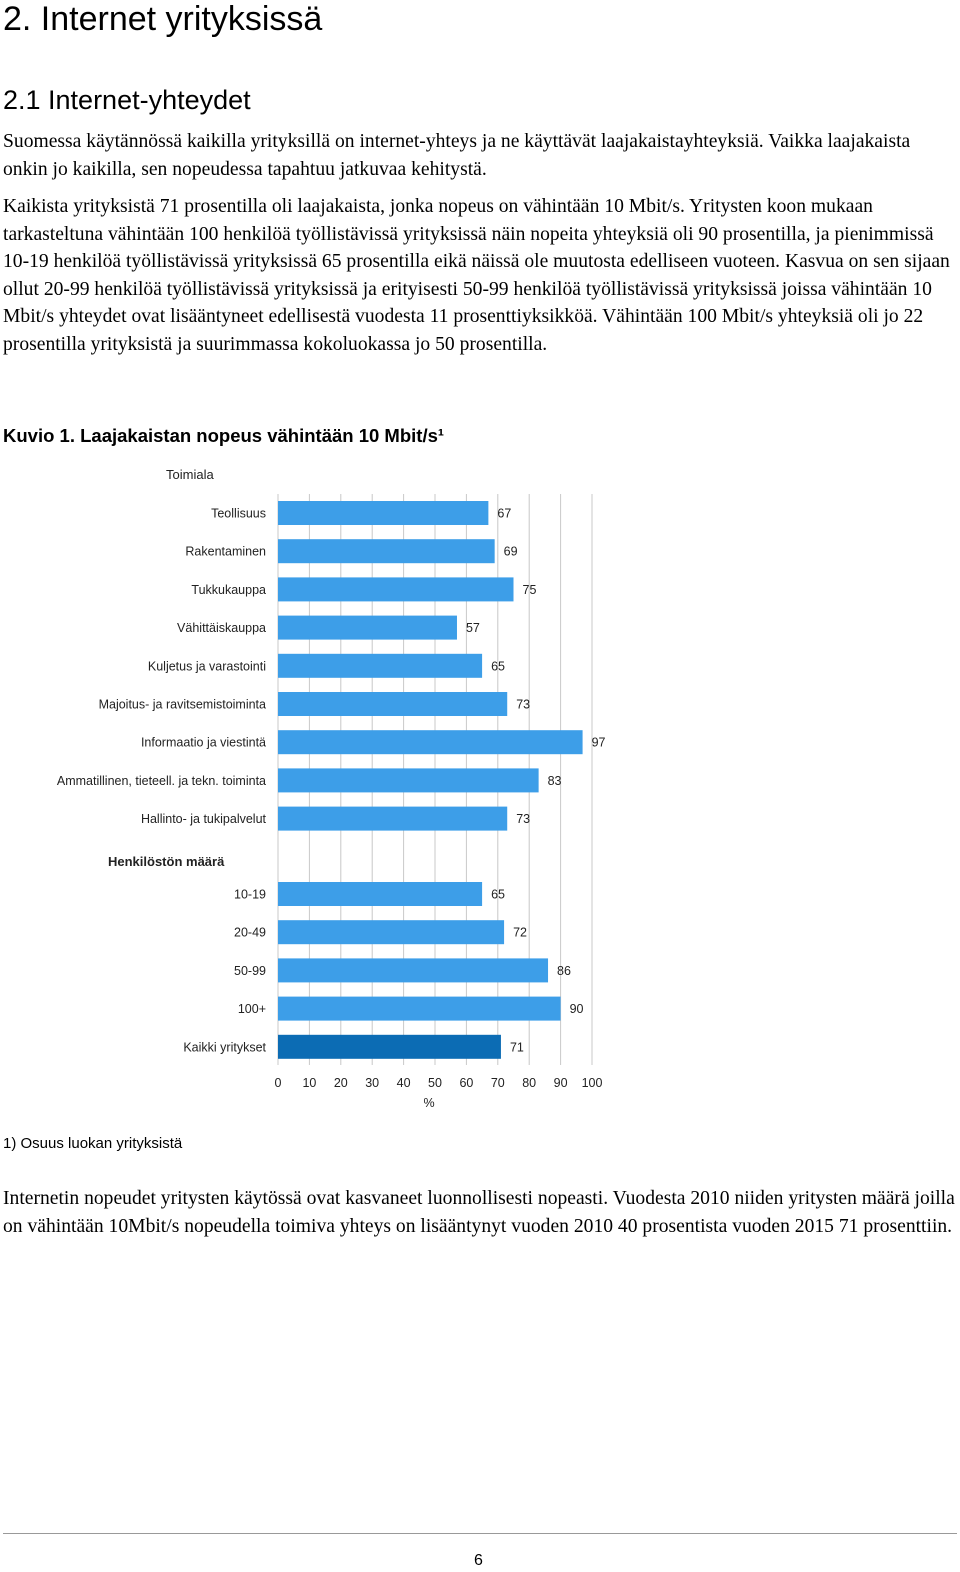 This screenshot has width=960, height=1572. What do you see at coordinates (435, 1083) in the screenshot?
I see `x-tick-label: 50` at bounding box center [435, 1083].